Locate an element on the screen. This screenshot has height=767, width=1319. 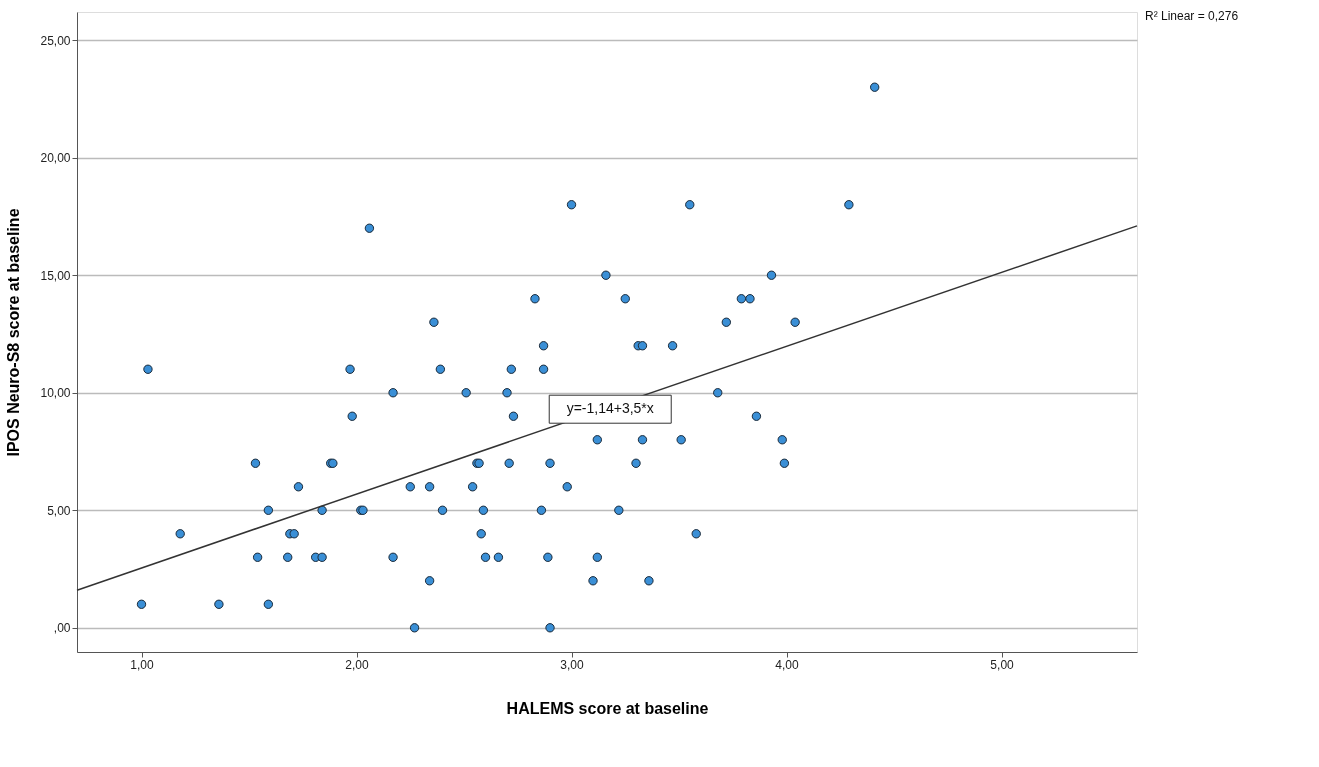
y-tick-label: 25,00 is located at coordinates (55, 40).